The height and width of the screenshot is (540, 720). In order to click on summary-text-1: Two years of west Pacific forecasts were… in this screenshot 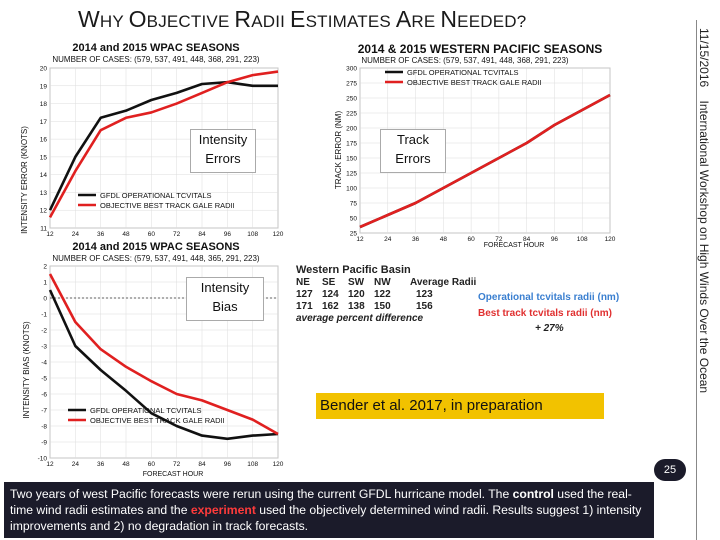, I will do `click(261, 494)`.